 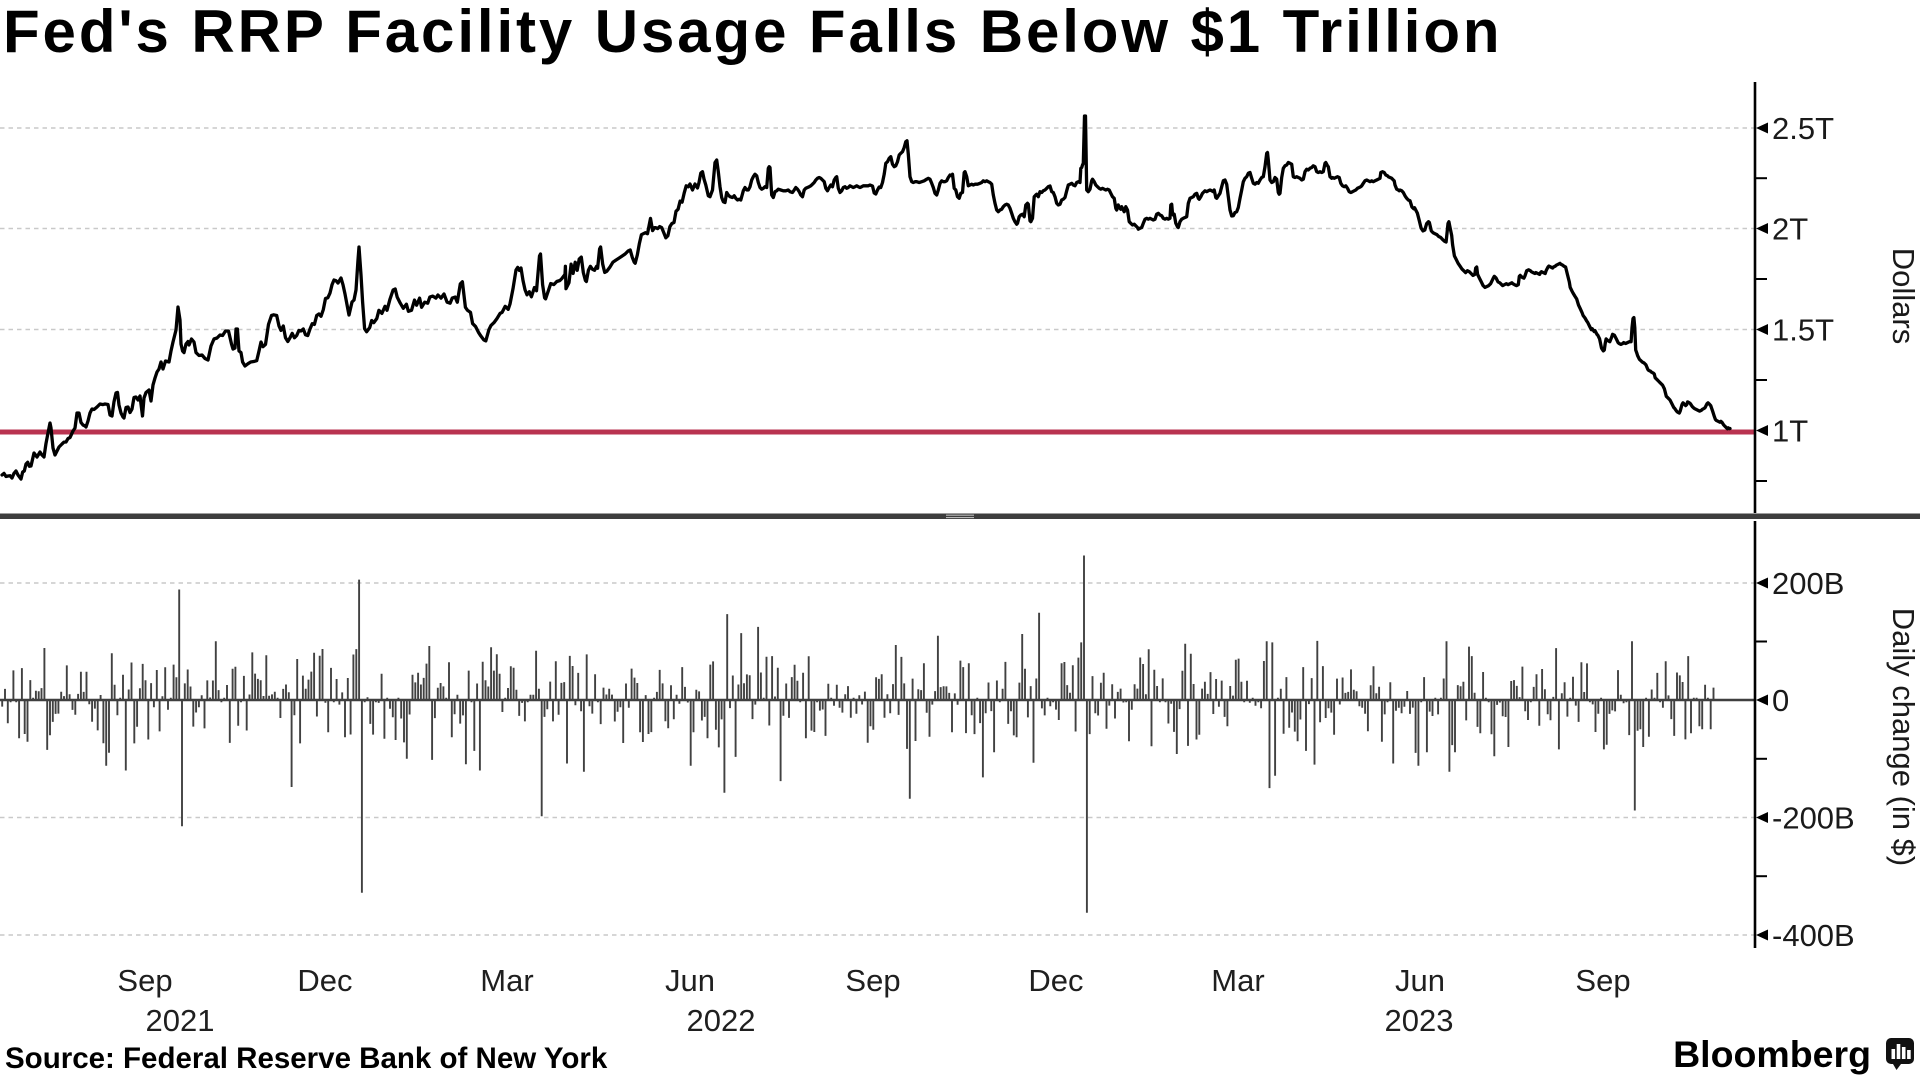 I want to click on svg-text: Daily change (in $), so click(x=1903, y=737).